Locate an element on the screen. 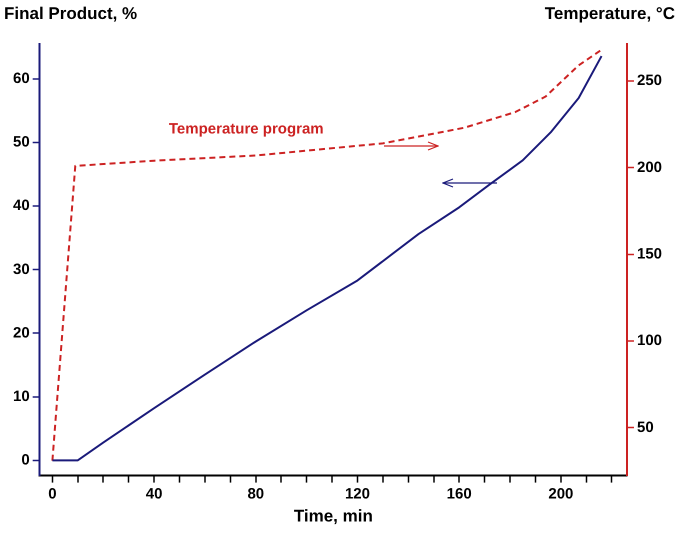 The width and height of the screenshot is (677, 533). annotation: Temperature program is located at coordinates (246, 129).